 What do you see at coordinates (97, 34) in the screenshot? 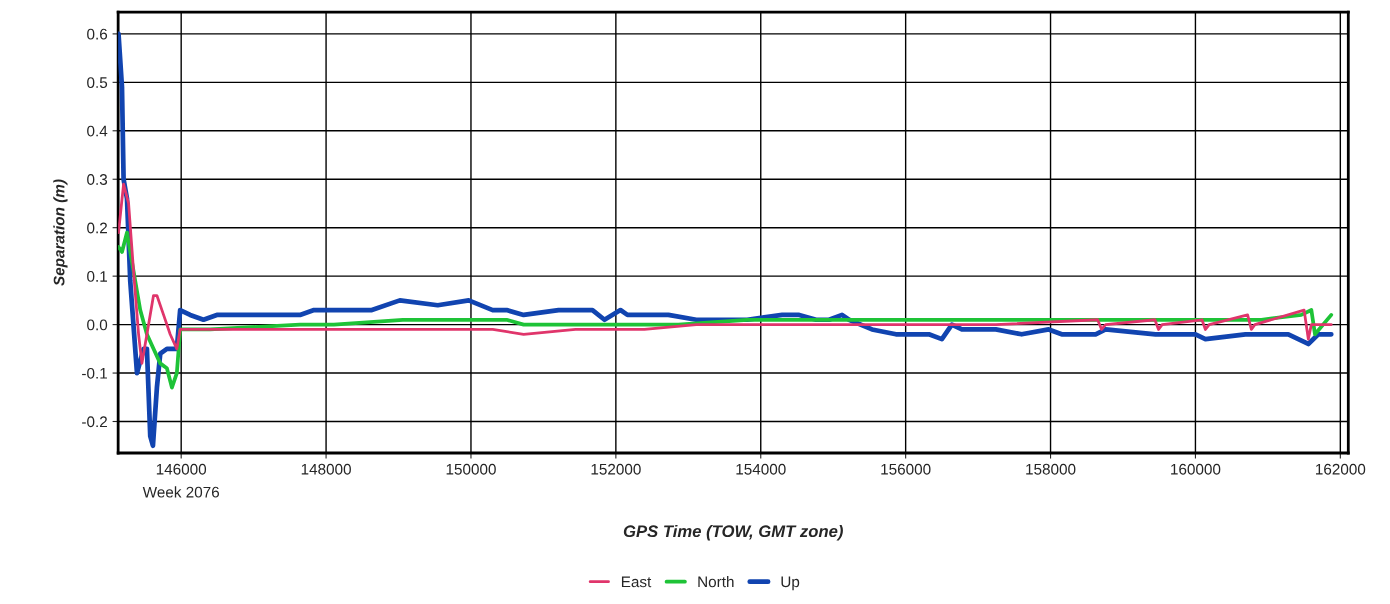
I see `y-tick-label: 0.6` at bounding box center [97, 34].